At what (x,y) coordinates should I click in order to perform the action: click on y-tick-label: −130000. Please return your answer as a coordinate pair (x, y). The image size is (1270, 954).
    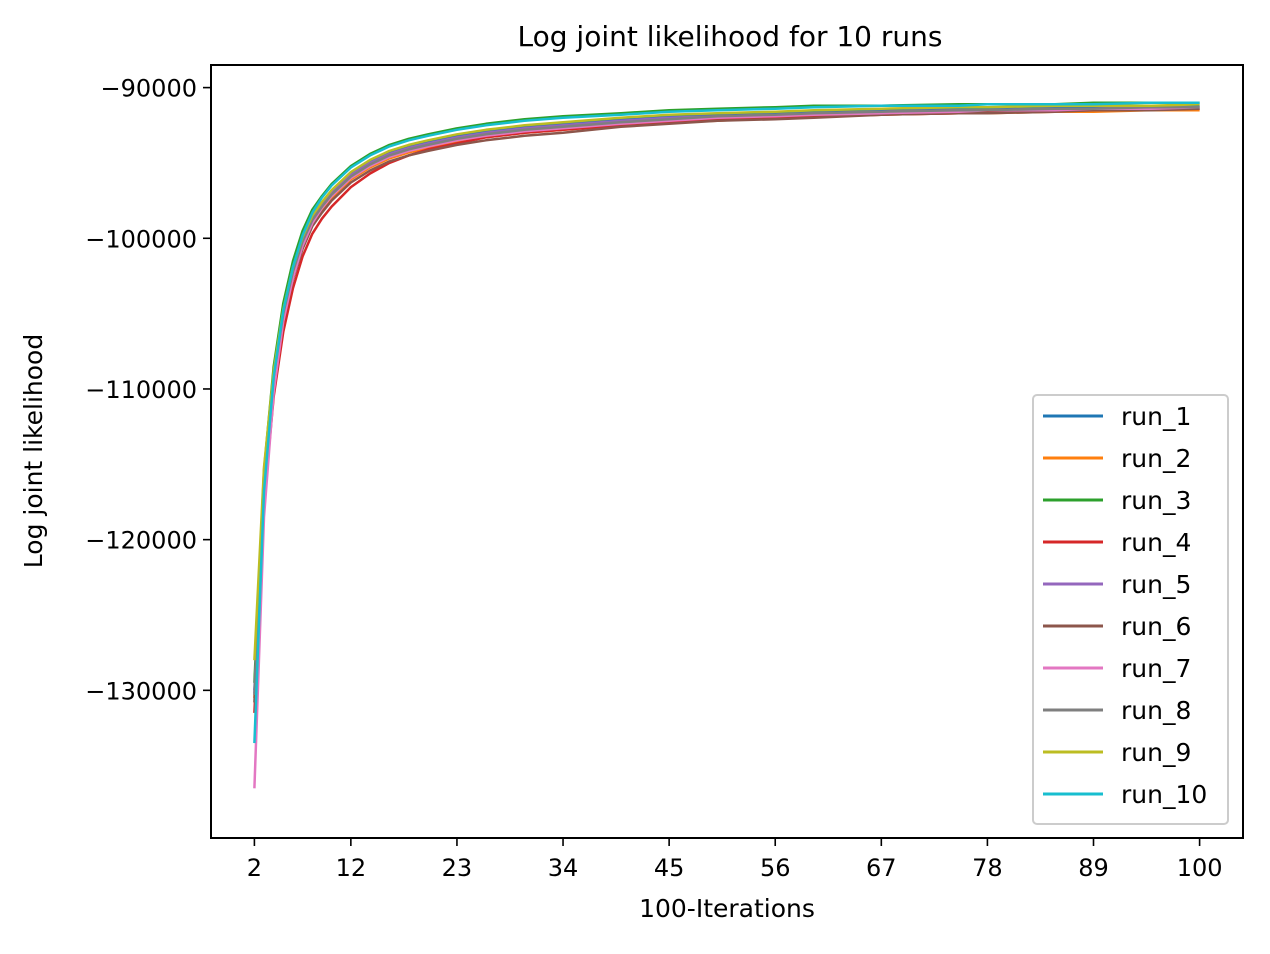
    Looking at the image, I should click on (141, 691).